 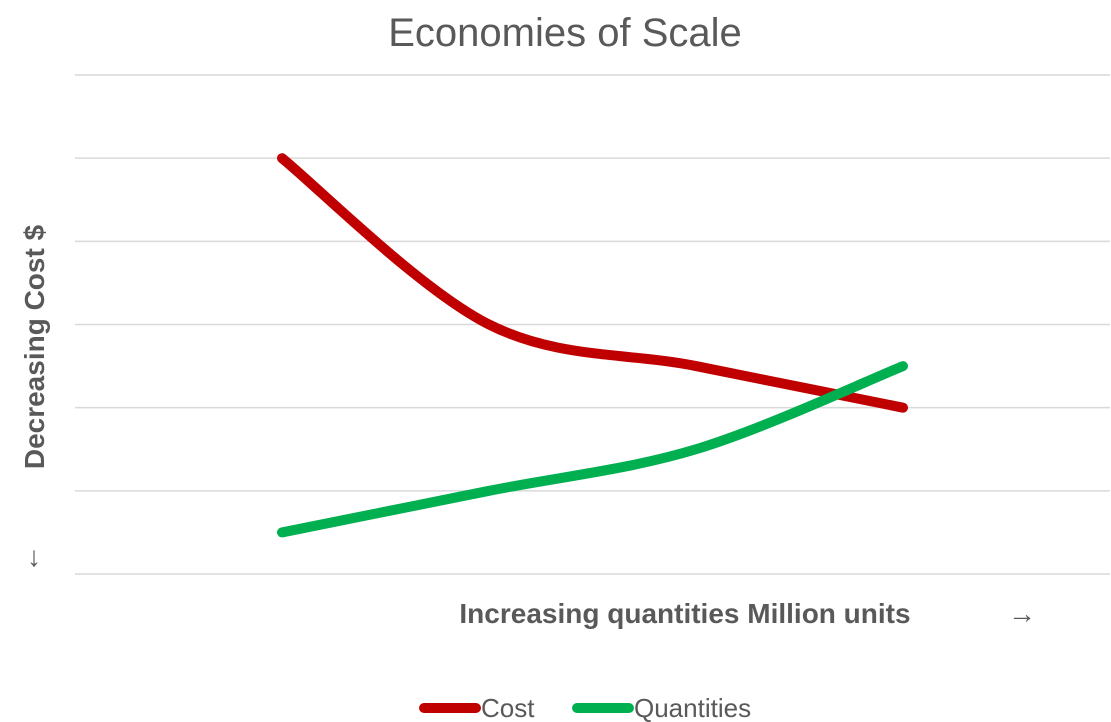 What do you see at coordinates (565, 33) in the screenshot?
I see `chart-title: Economies of Scale` at bounding box center [565, 33].